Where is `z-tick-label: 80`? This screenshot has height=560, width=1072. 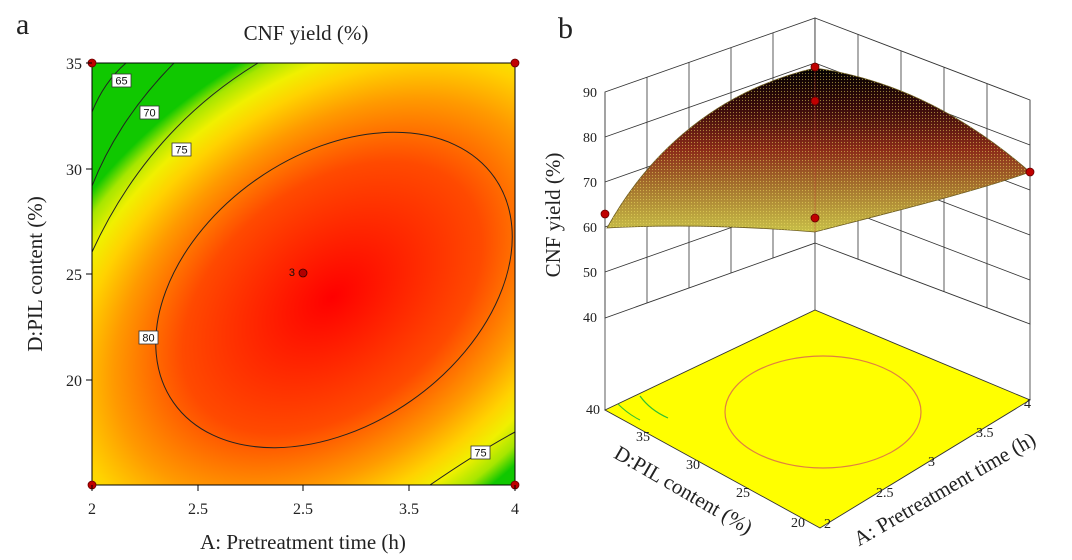 z-tick-label: 80 is located at coordinates (590, 138).